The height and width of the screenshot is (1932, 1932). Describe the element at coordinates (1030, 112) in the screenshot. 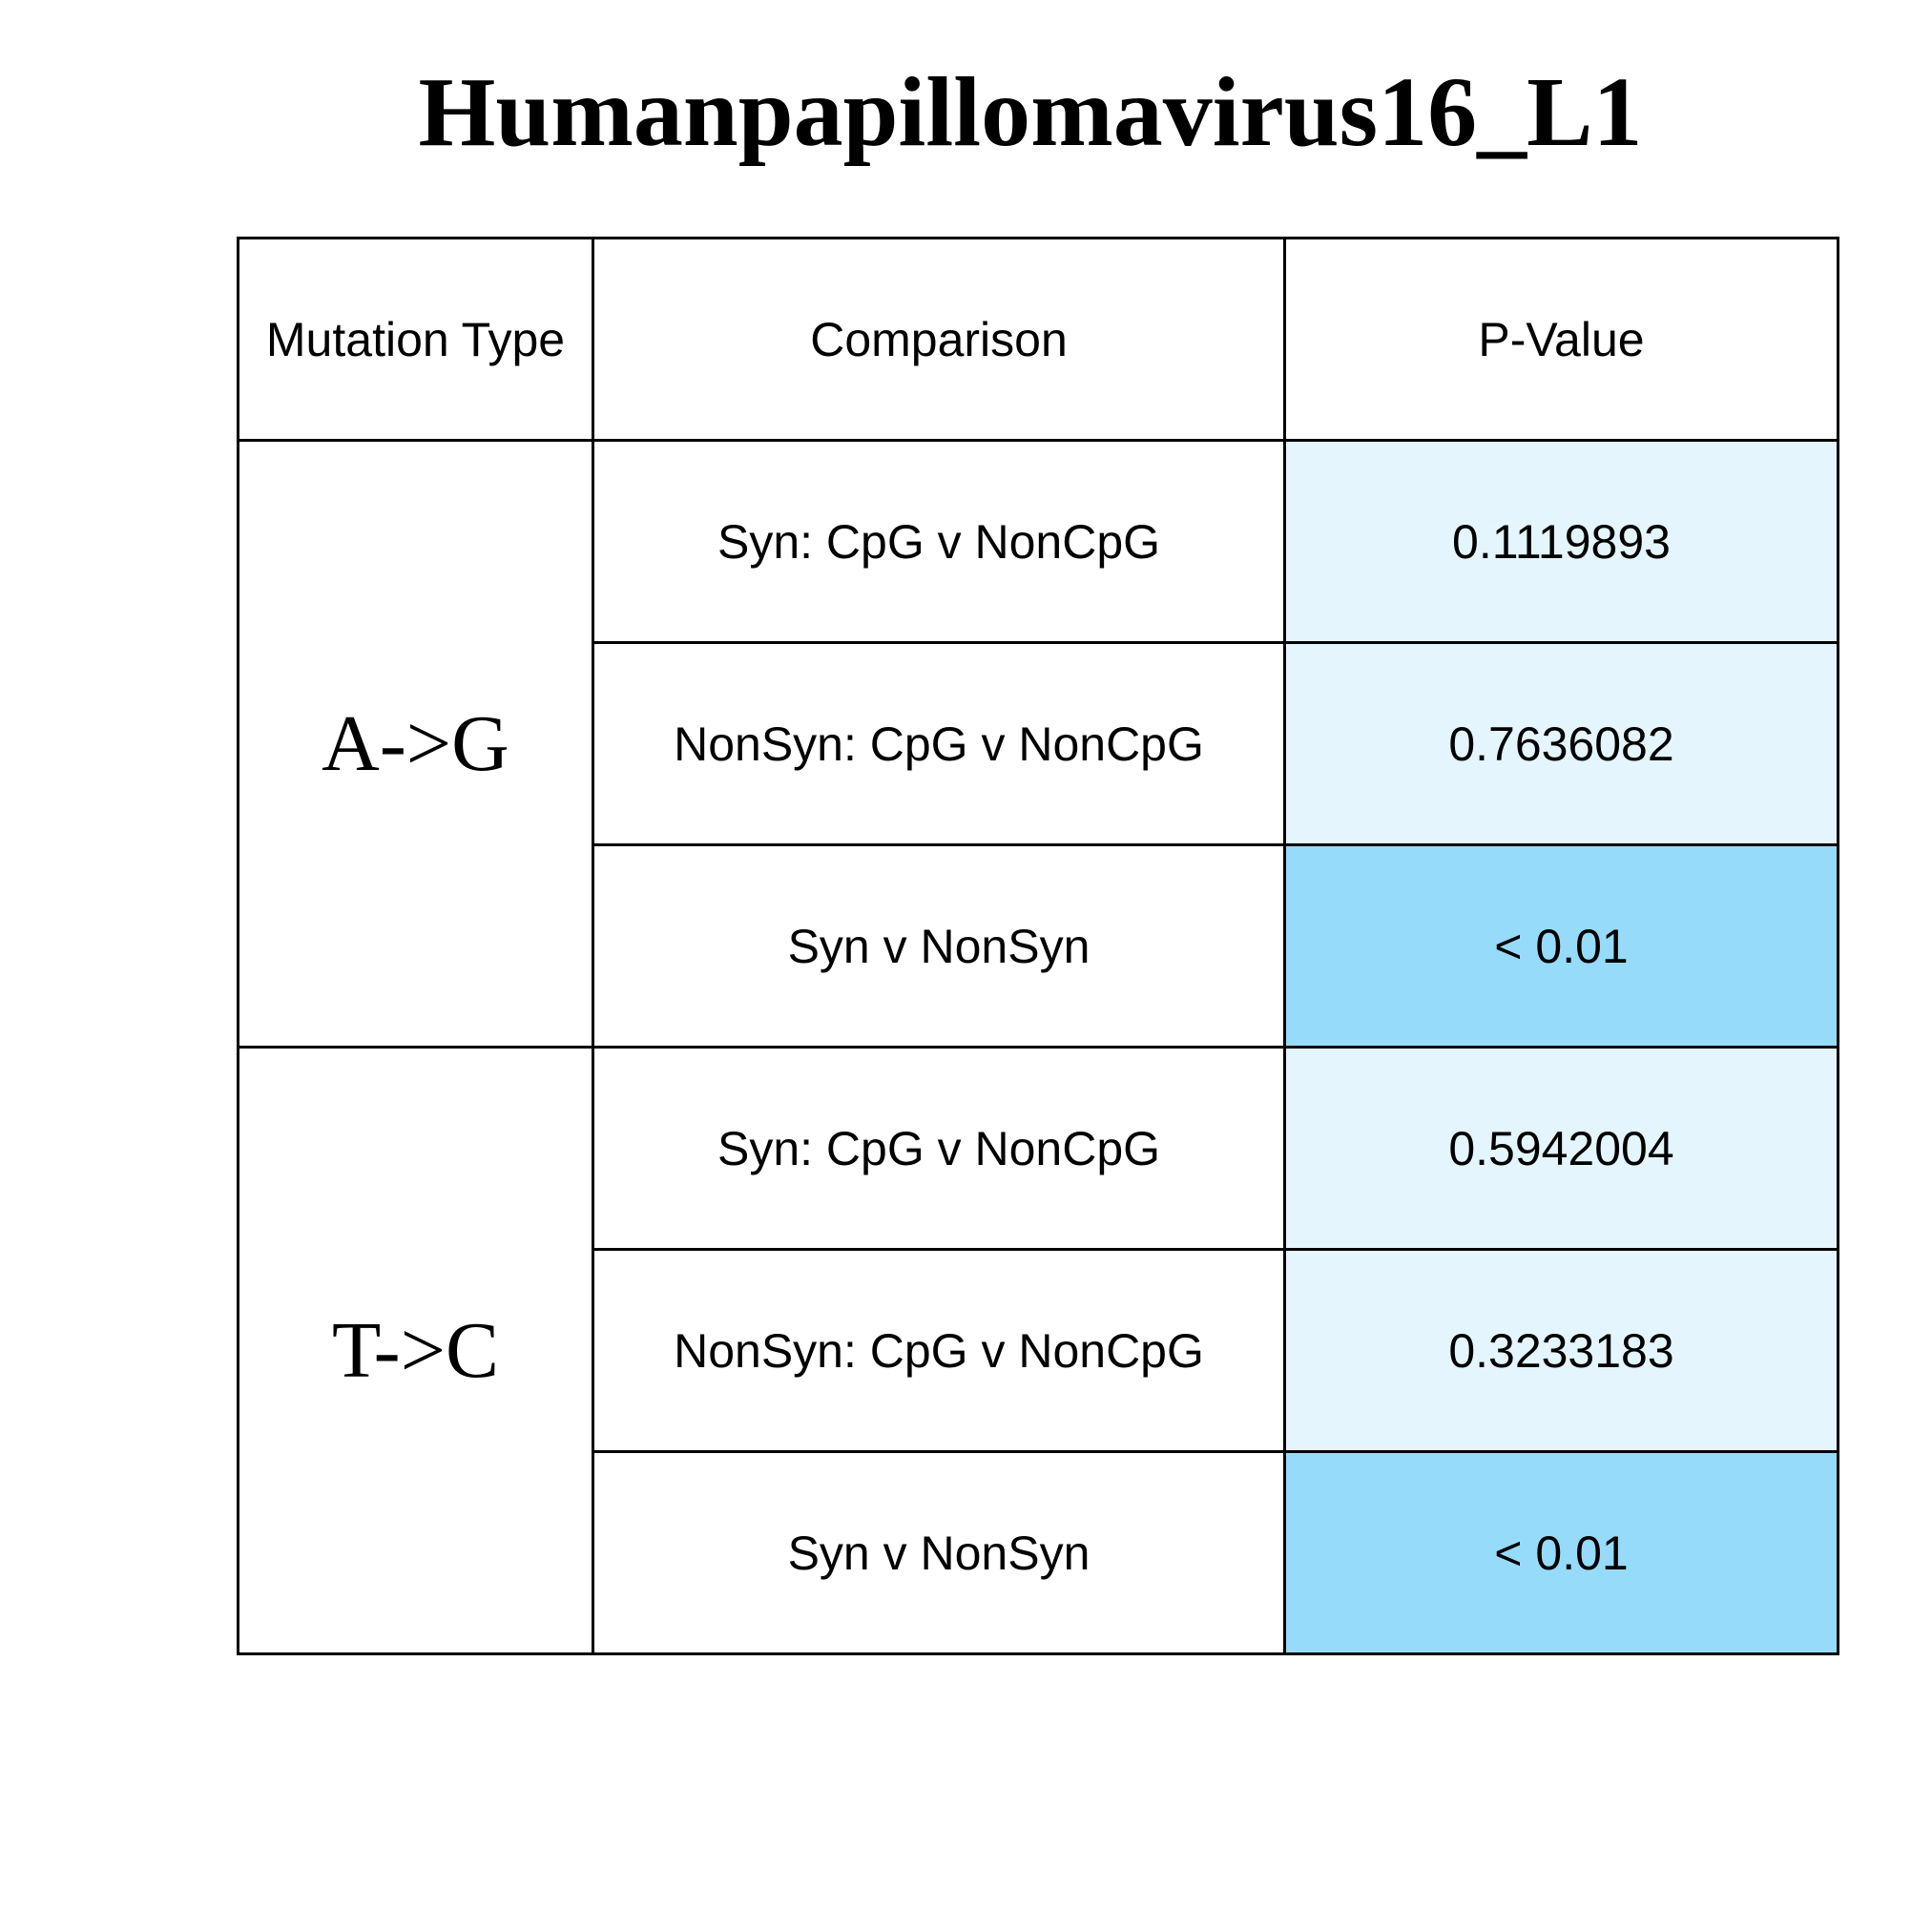

I see `table-title: Humanpapillomavirus16_L1` at that location.